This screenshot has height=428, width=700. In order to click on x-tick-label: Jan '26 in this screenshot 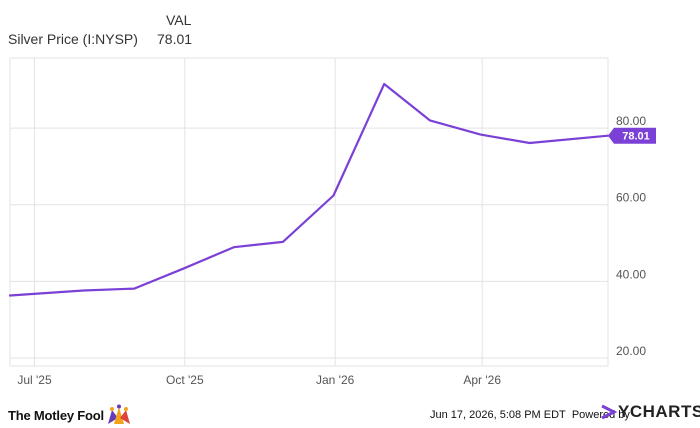, I will do `click(335, 380)`.